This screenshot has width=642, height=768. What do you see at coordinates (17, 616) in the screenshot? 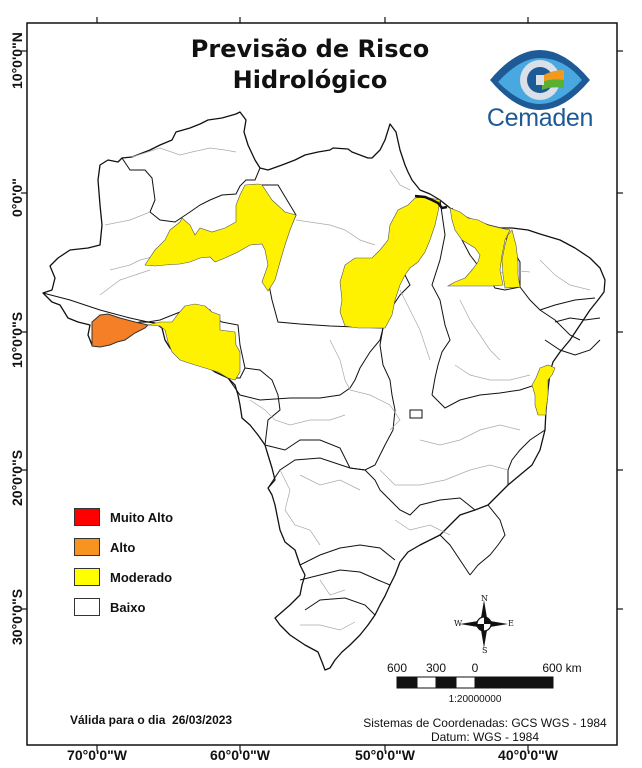
I see `latitude-label-30s: 30°0'0"S` at bounding box center [17, 616].